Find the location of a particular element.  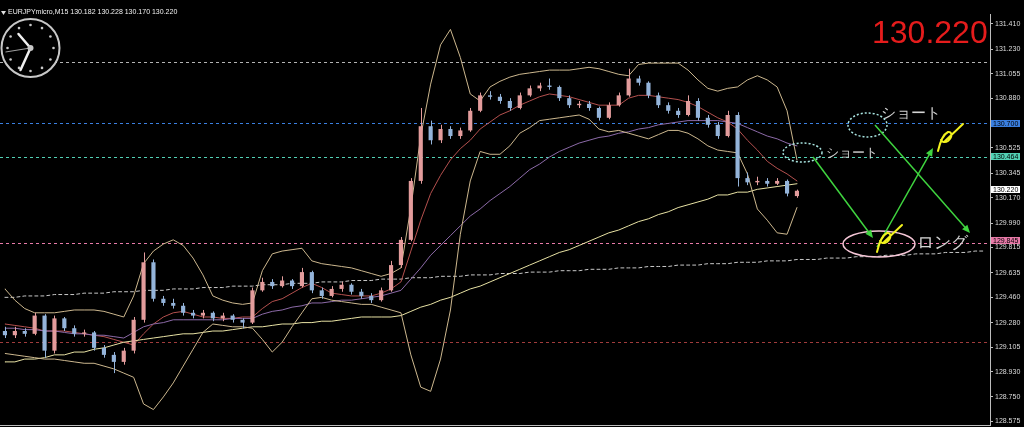

annotation: ロング is located at coordinates (942, 242).